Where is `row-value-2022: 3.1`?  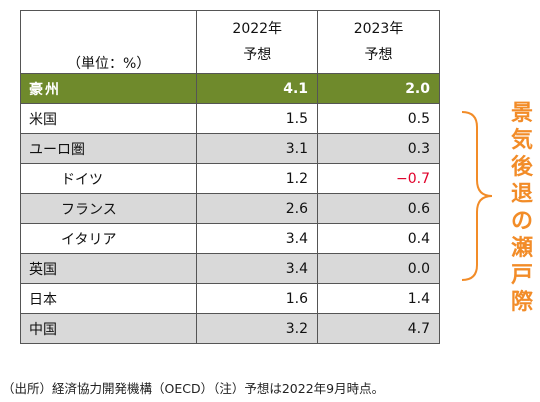
row-value-2022: 3.1 is located at coordinates (257, 148).